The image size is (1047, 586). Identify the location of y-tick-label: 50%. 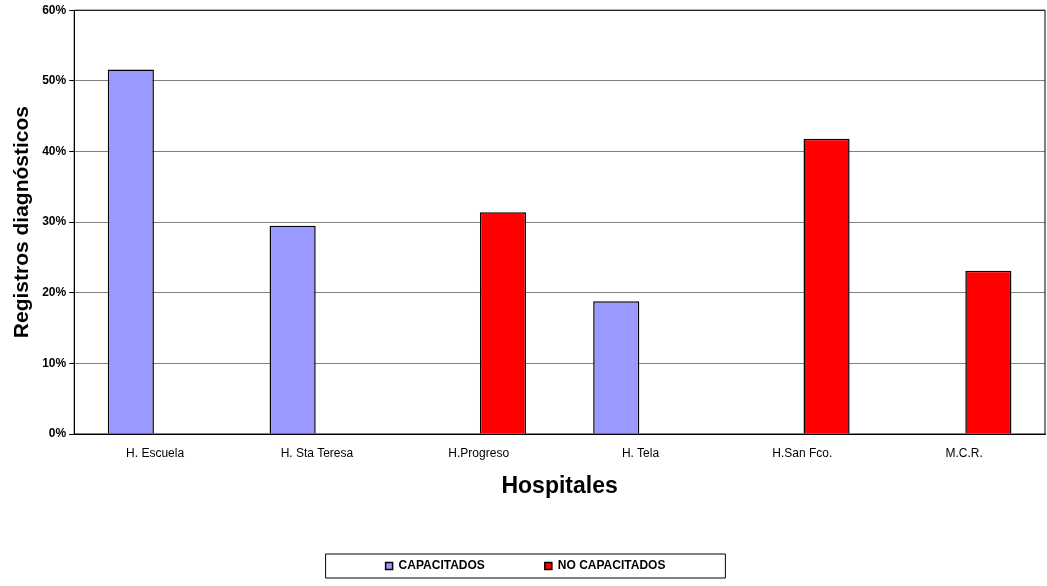
(54, 80).